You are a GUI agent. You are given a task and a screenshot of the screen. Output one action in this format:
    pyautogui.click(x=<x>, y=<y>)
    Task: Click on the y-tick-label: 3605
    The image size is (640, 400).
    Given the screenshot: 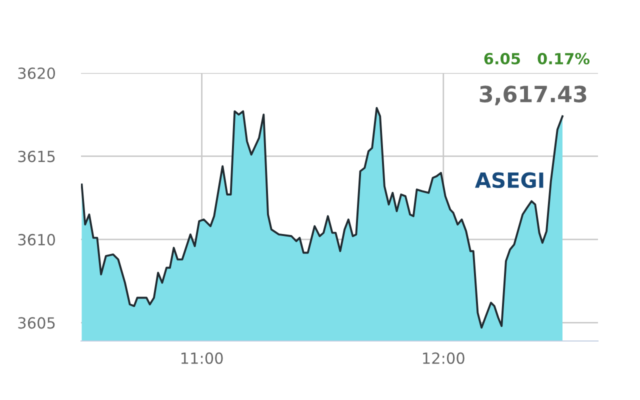 What is the action you would take?
    pyautogui.click(x=36, y=323)
    